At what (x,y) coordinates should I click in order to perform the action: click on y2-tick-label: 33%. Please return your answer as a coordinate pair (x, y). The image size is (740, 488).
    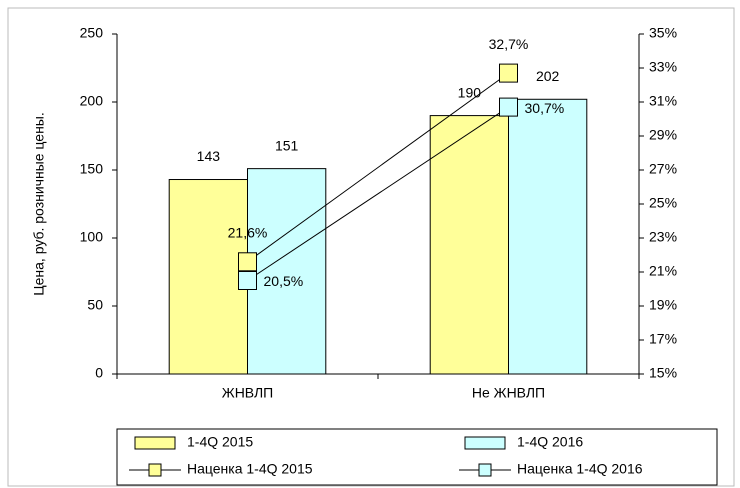
    Looking at the image, I should click on (663, 67).